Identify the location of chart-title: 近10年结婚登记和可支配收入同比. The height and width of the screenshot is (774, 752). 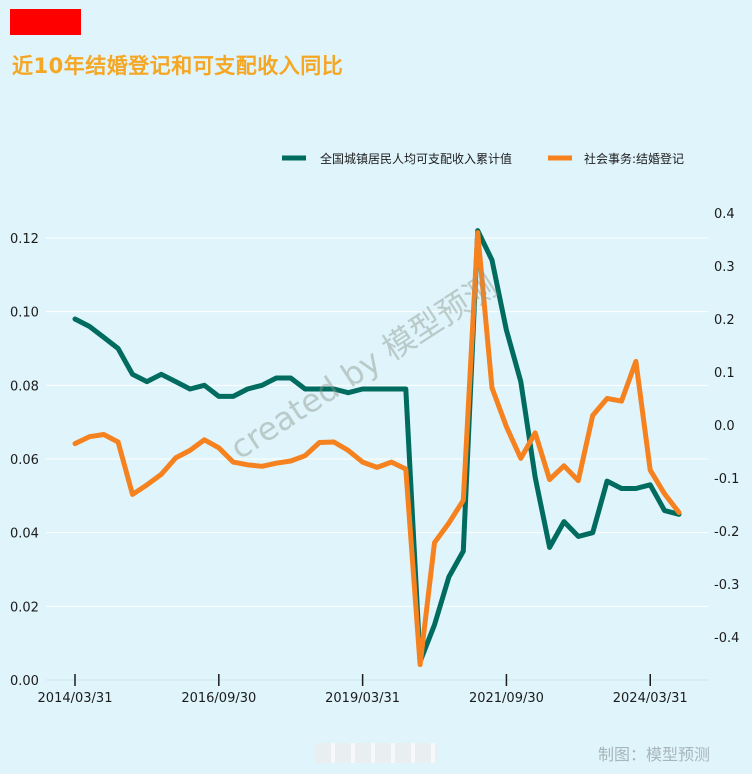
(178, 66).